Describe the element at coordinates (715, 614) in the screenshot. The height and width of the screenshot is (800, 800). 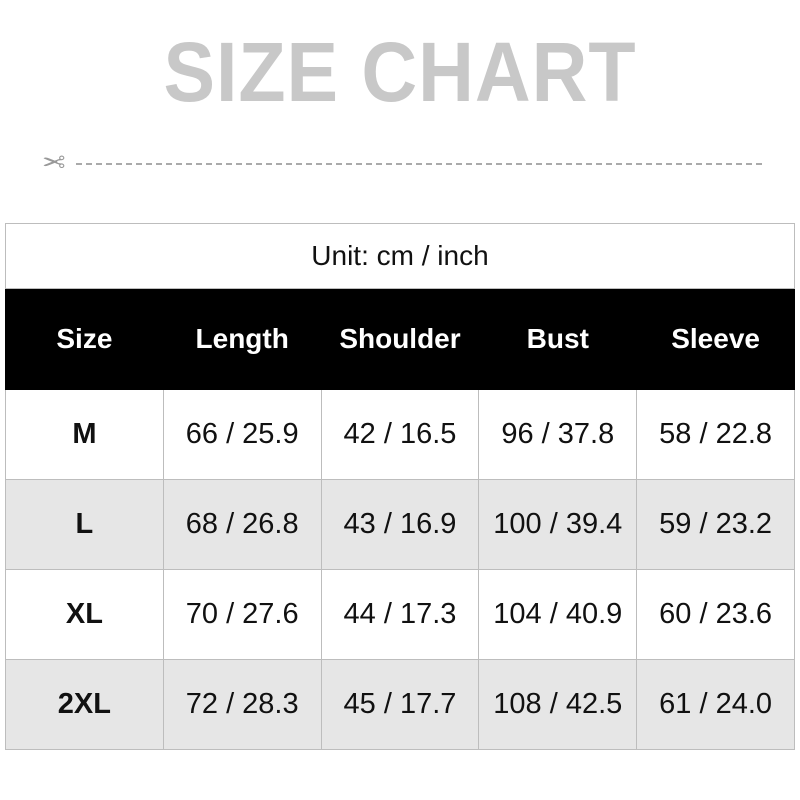
I see `measurement-cell: 60 / 23.6` at that location.